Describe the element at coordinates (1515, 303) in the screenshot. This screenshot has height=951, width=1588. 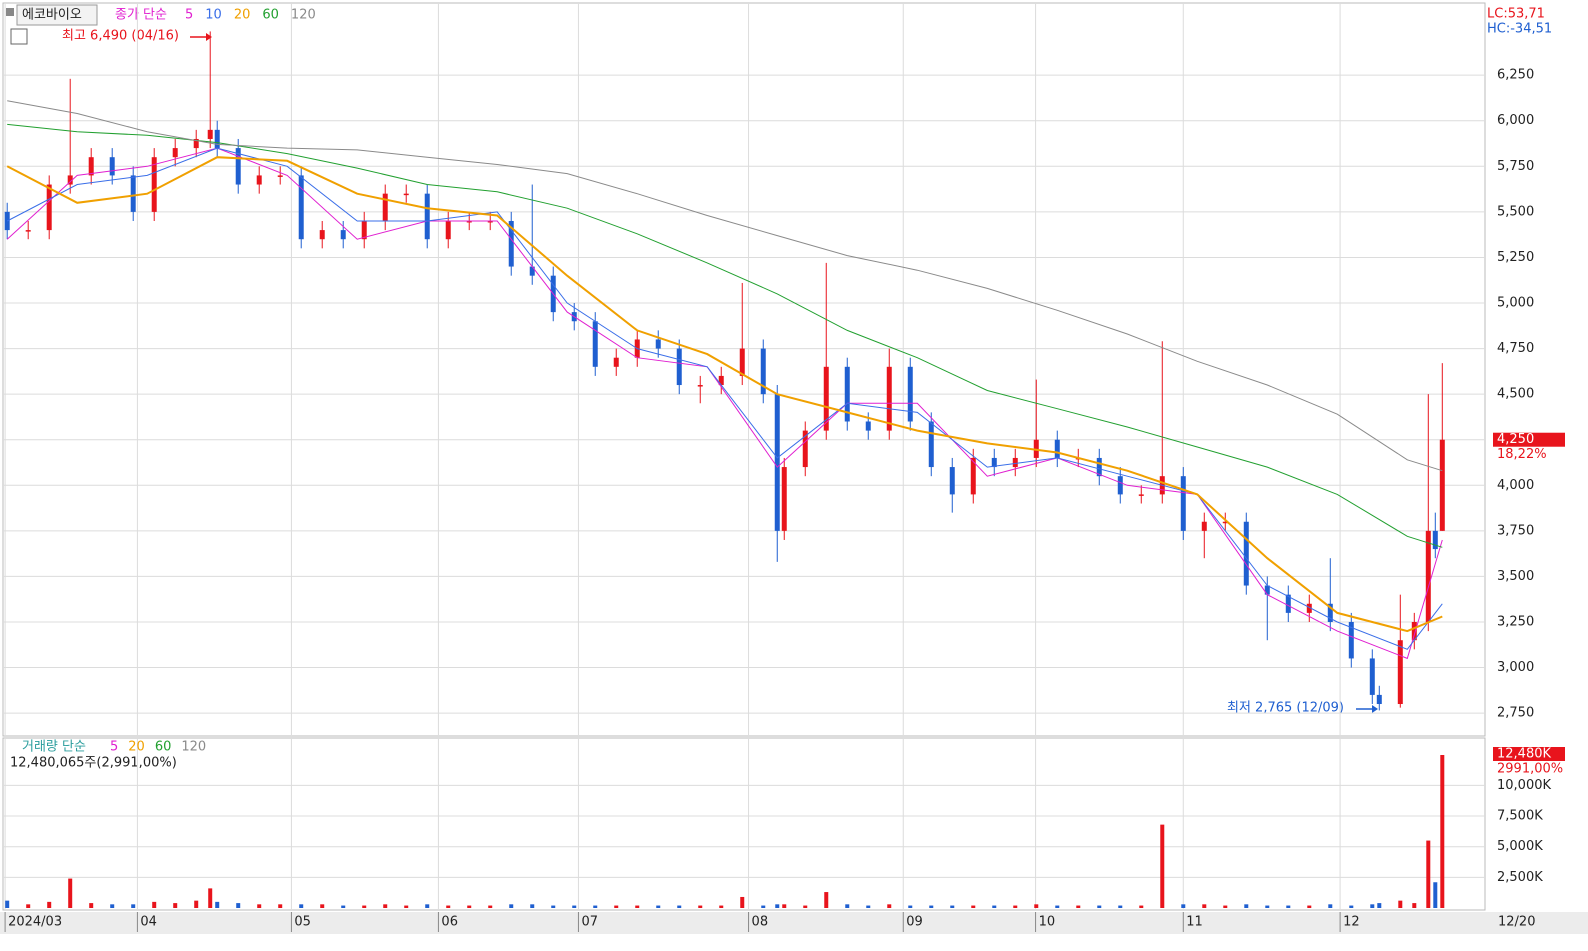
I see `y-tick-label: 5,000` at that location.